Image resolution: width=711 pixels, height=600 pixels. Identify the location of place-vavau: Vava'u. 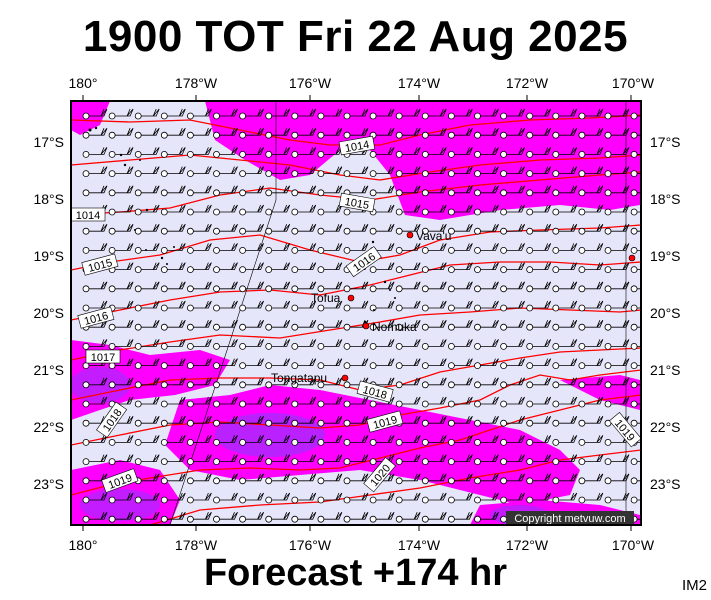
(433, 236).